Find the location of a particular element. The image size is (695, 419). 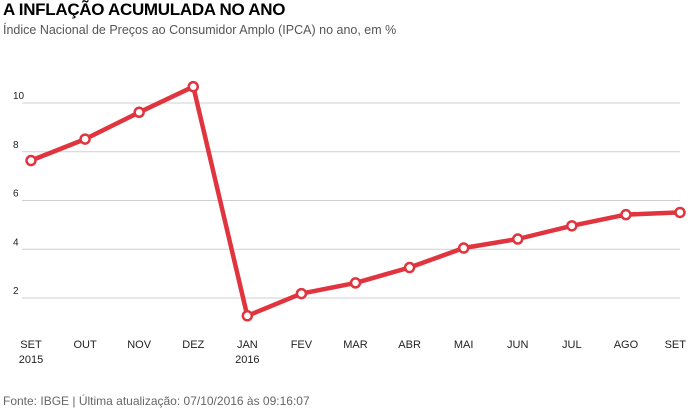

x-tick-label: DEZ is located at coordinates (193, 345).